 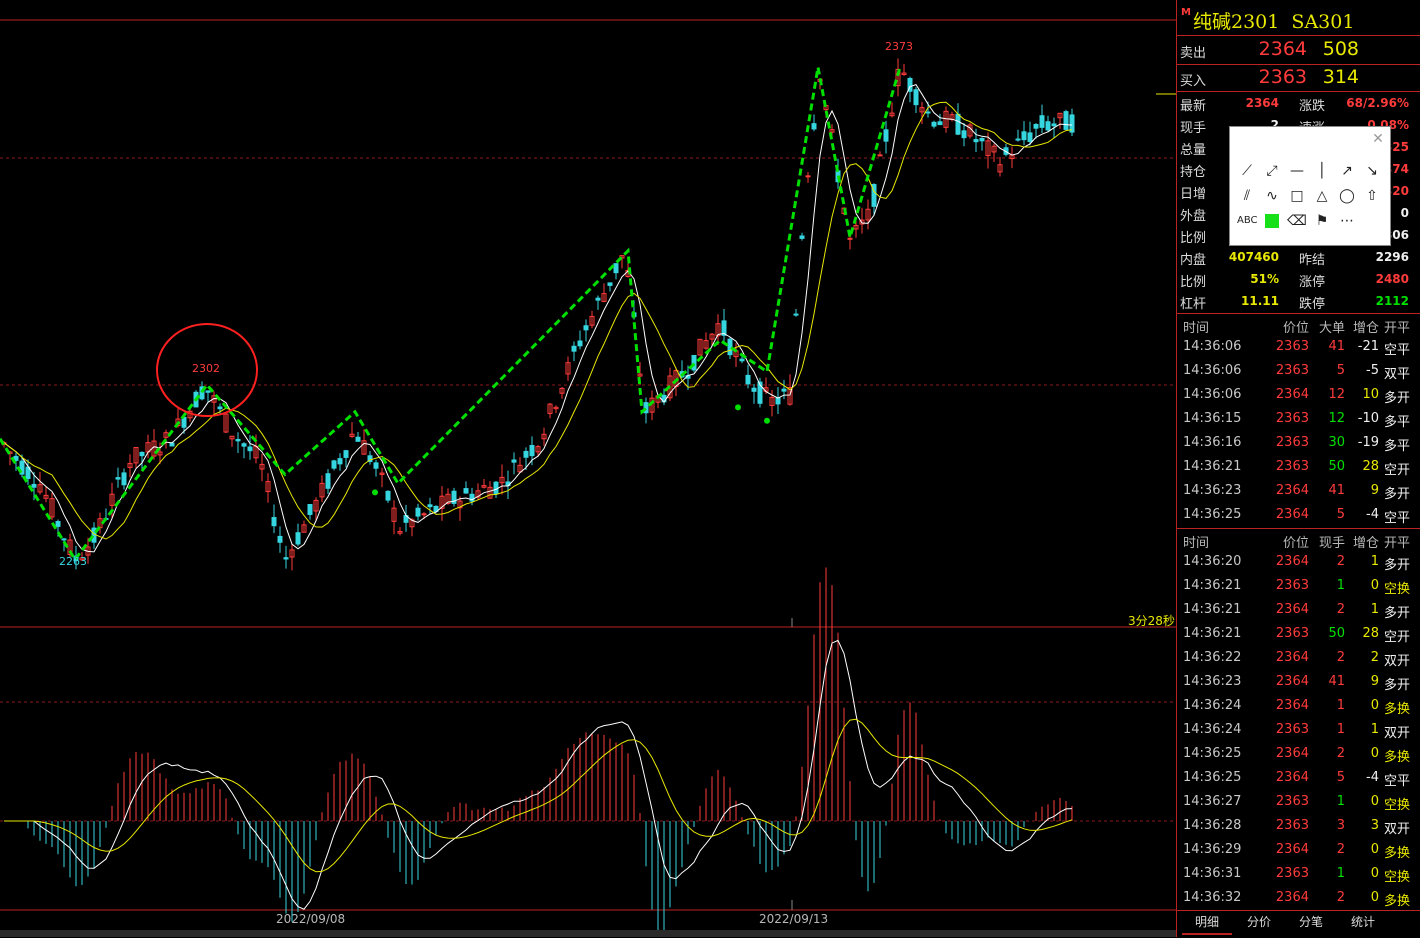 I want to click on table-row: 14:36:24 2364 1 0 多换, so click(x=1298, y=707).